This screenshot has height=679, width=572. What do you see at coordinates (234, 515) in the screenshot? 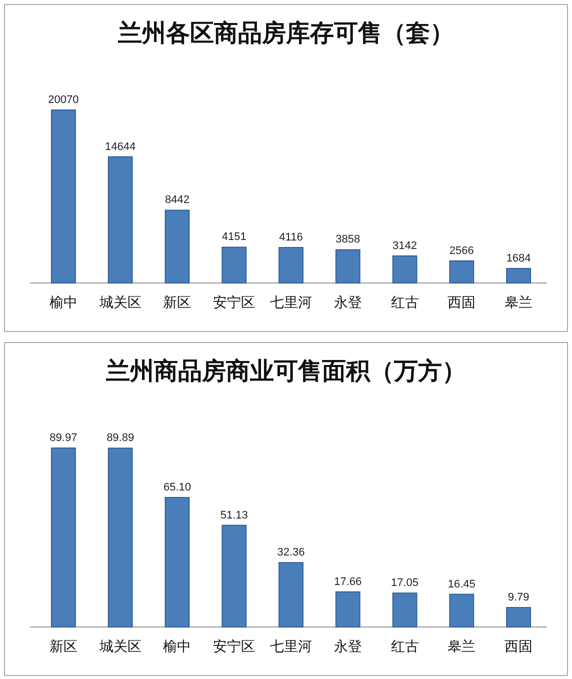
I see `data-label: 51.13` at bounding box center [234, 515].